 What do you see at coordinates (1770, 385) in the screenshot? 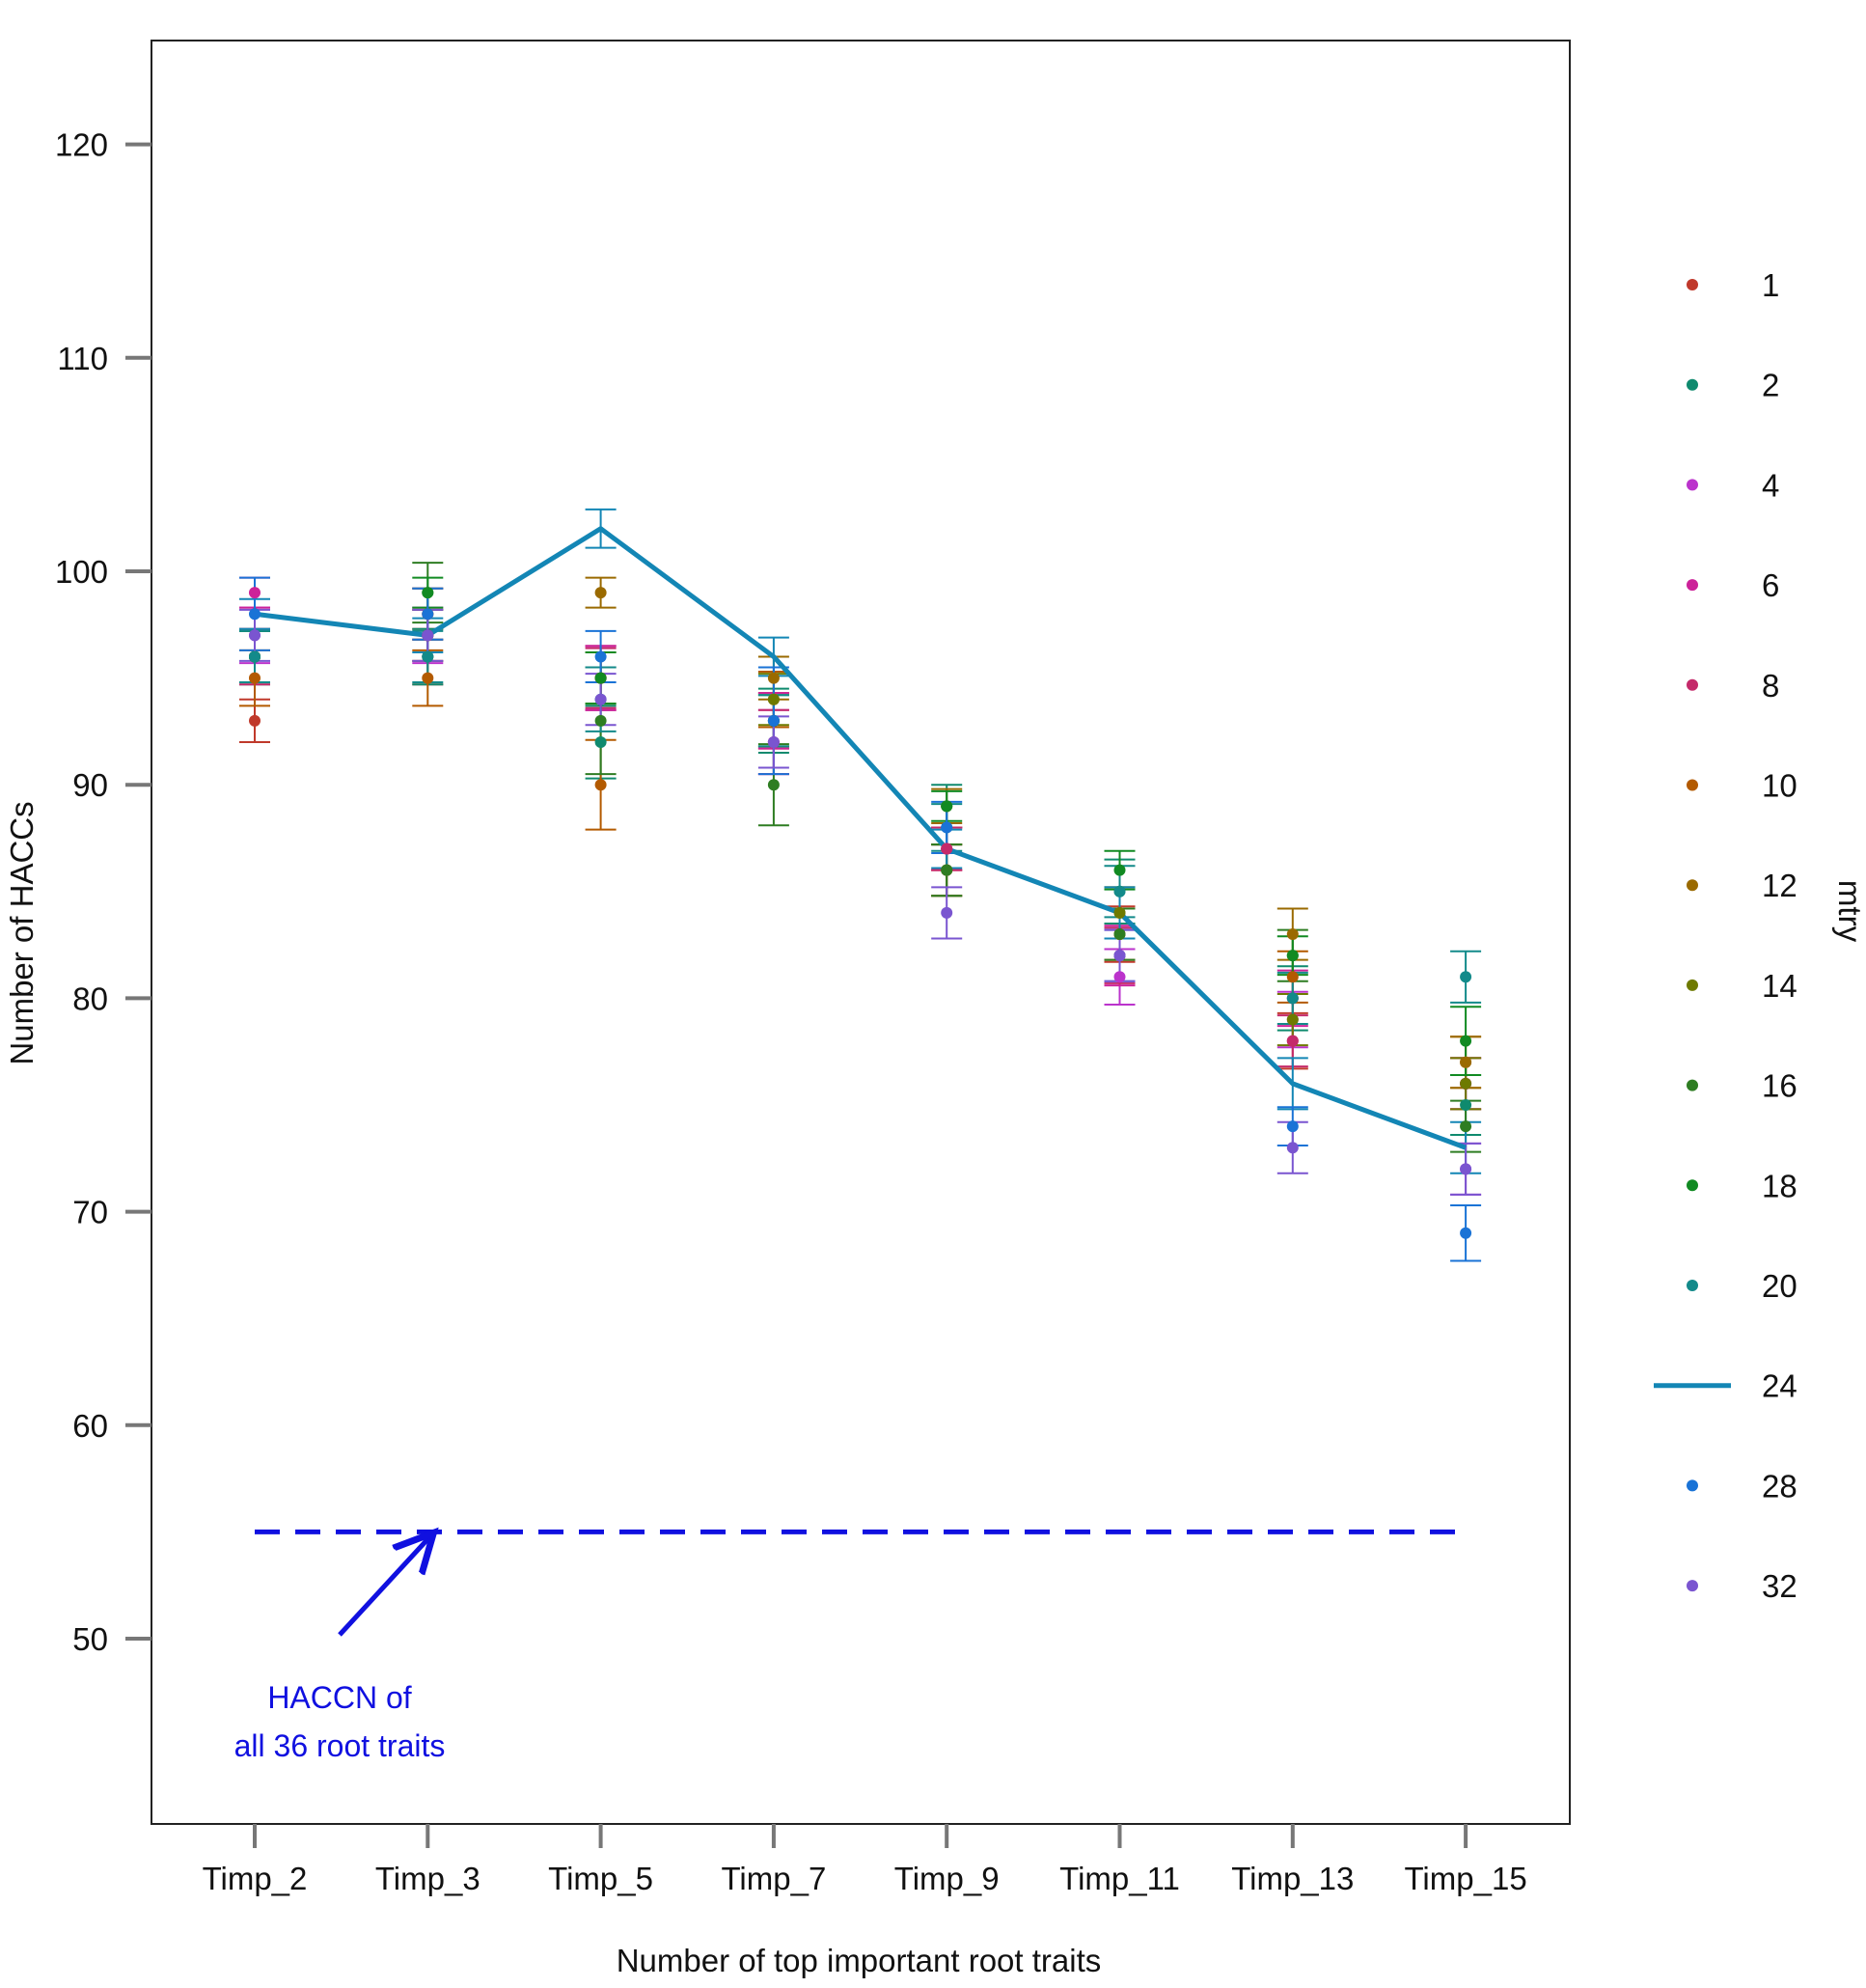
I see `legend-label: 2` at bounding box center [1770, 385].